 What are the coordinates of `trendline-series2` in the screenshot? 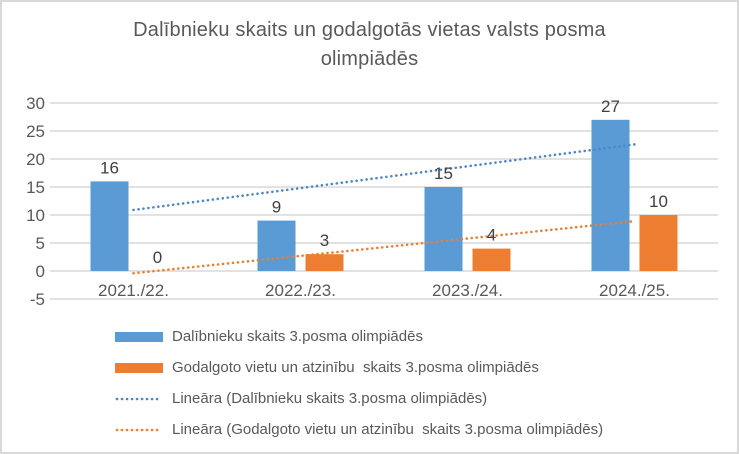 It's located at (384, 247).